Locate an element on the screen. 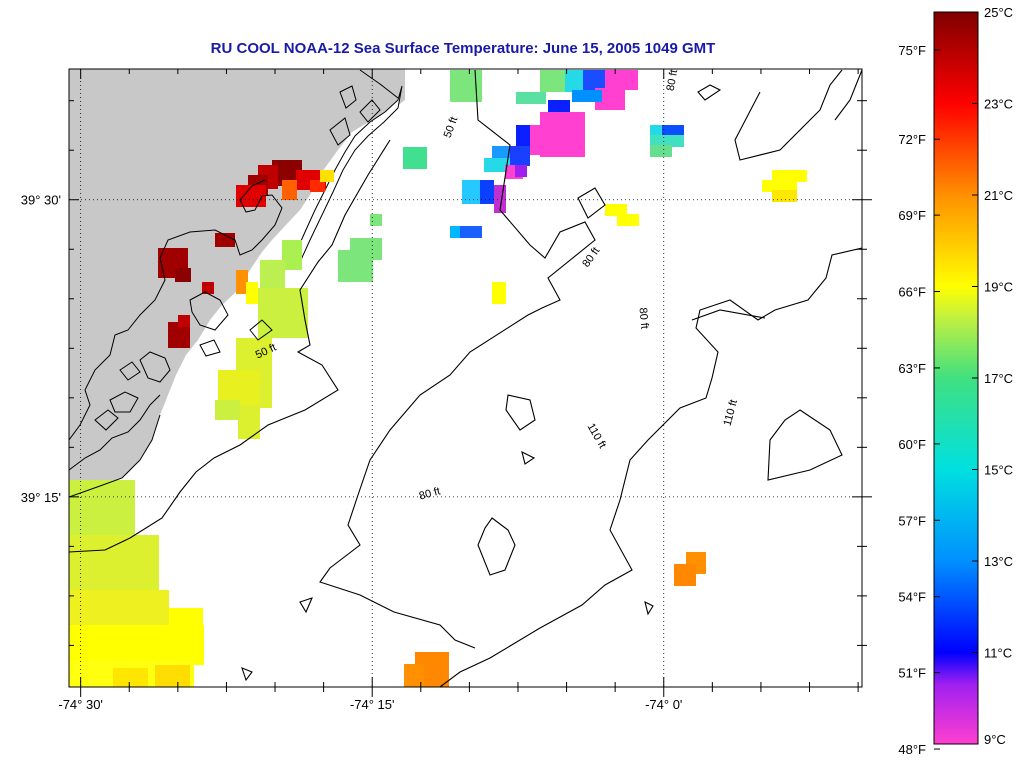  celsius-label: 19°C is located at coordinates (998, 287).